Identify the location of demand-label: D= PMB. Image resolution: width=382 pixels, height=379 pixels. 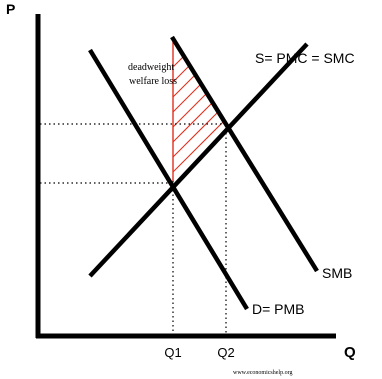
(278, 309).